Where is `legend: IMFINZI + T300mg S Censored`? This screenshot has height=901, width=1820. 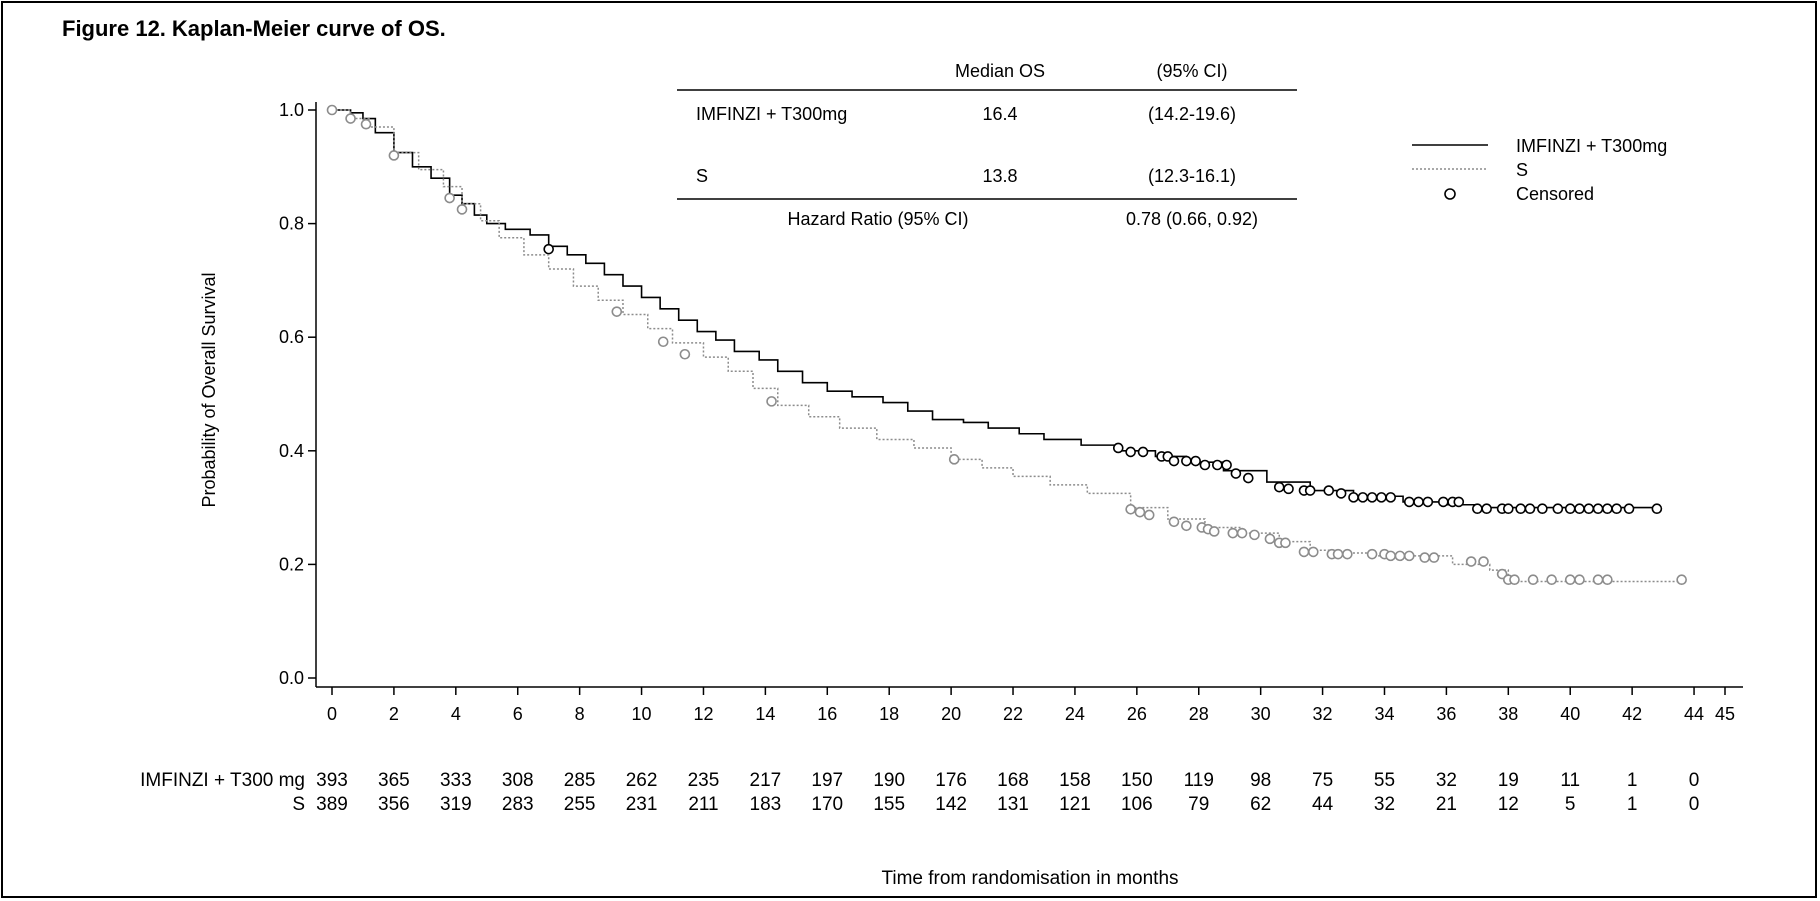 legend: IMFINZI + T300mg S Censored is located at coordinates (1539, 170).